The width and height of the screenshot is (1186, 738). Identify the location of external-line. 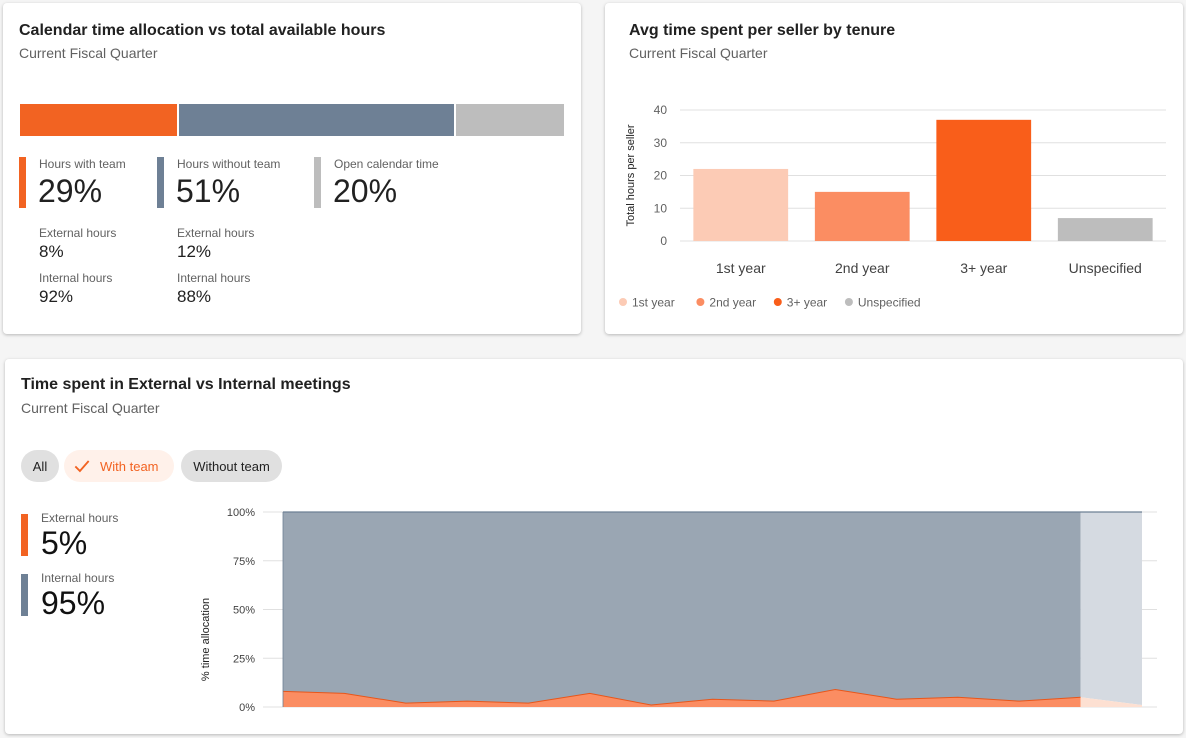
(681, 697).